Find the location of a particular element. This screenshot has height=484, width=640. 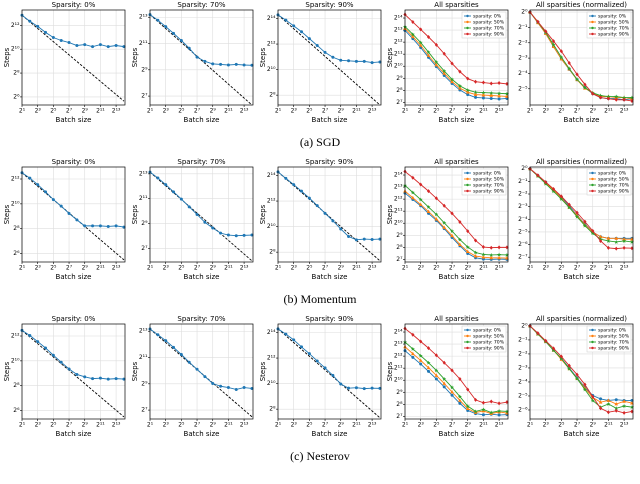

axes-frame is located at coordinates (201, 214).